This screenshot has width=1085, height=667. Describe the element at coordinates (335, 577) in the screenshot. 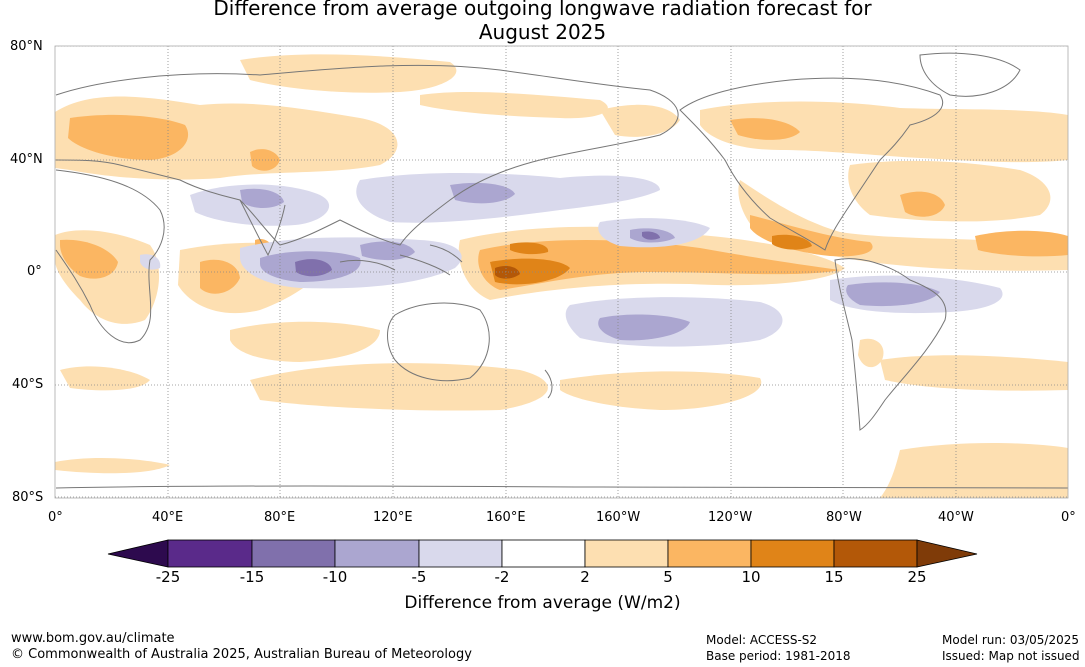

I see `colorbar-tick: -10` at that location.